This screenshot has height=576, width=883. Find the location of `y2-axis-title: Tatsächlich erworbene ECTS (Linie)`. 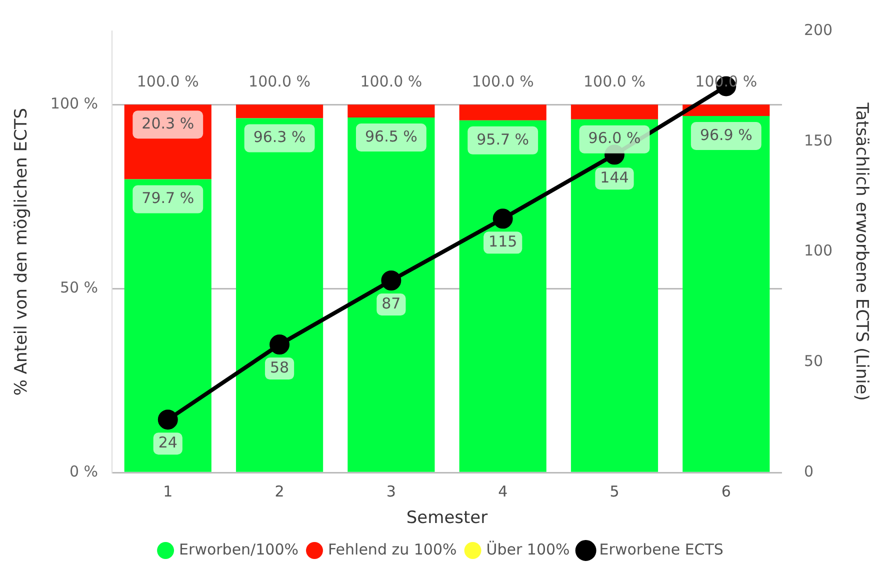

y2-axis-title: Tatsächlich erworbene ECTS (Linie) is located at coordinates (861, 251).